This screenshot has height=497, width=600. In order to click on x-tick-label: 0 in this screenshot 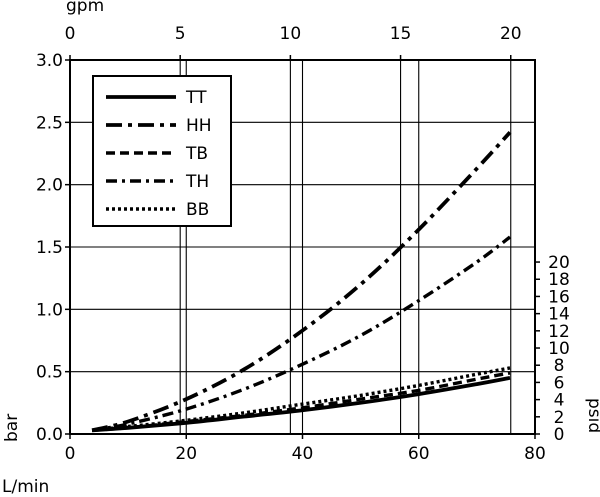, I will do `click(70, 454)`.